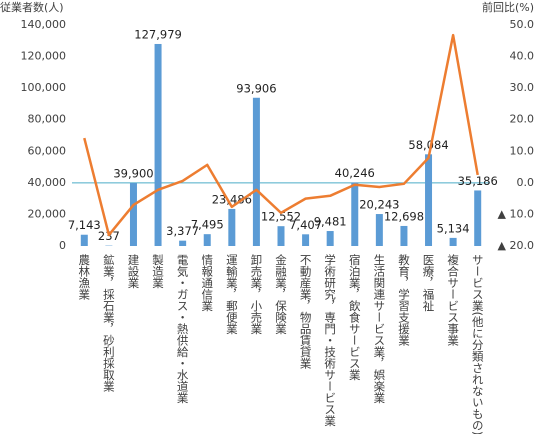 This screenshot has width=535, height=434. What do you see at coordinates (232, 294) in the screenshot?
I see `x-tick-label: 運輸業，郵便業` at bounding box center [232, 294].